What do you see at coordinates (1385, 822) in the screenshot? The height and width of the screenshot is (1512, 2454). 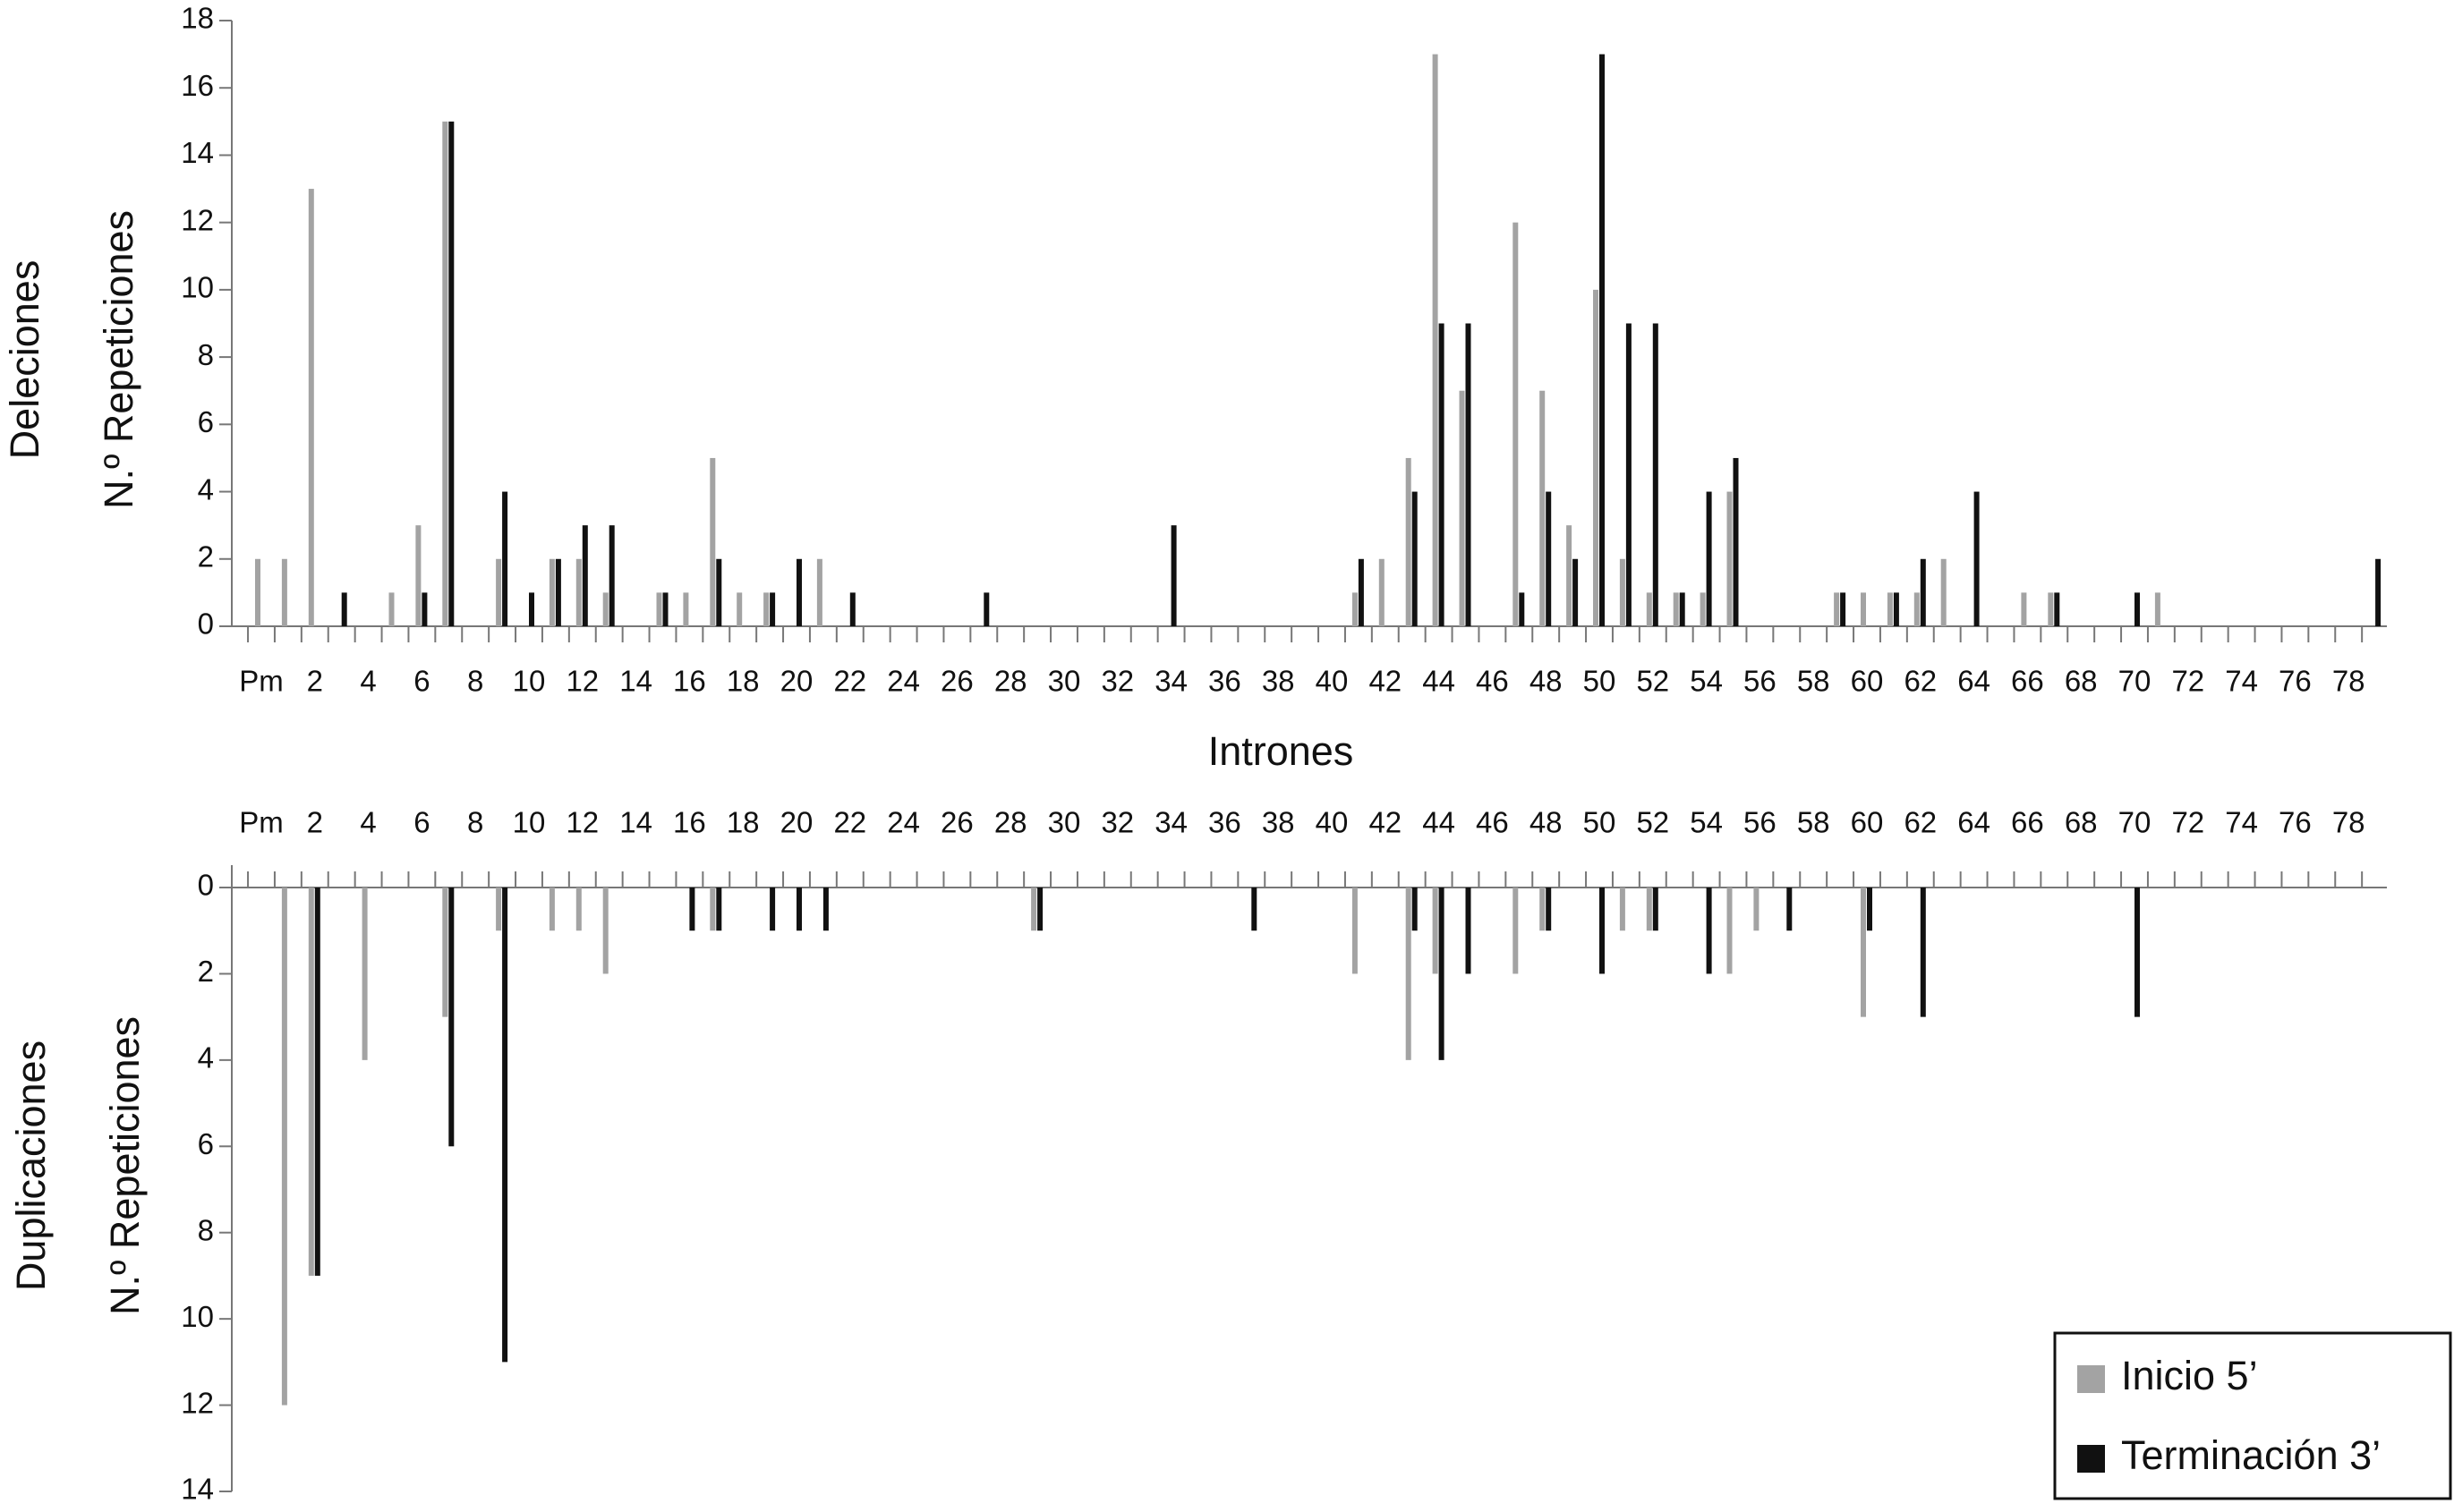 I see `x-tick-label: 42` at bounding box center [1385, 822].